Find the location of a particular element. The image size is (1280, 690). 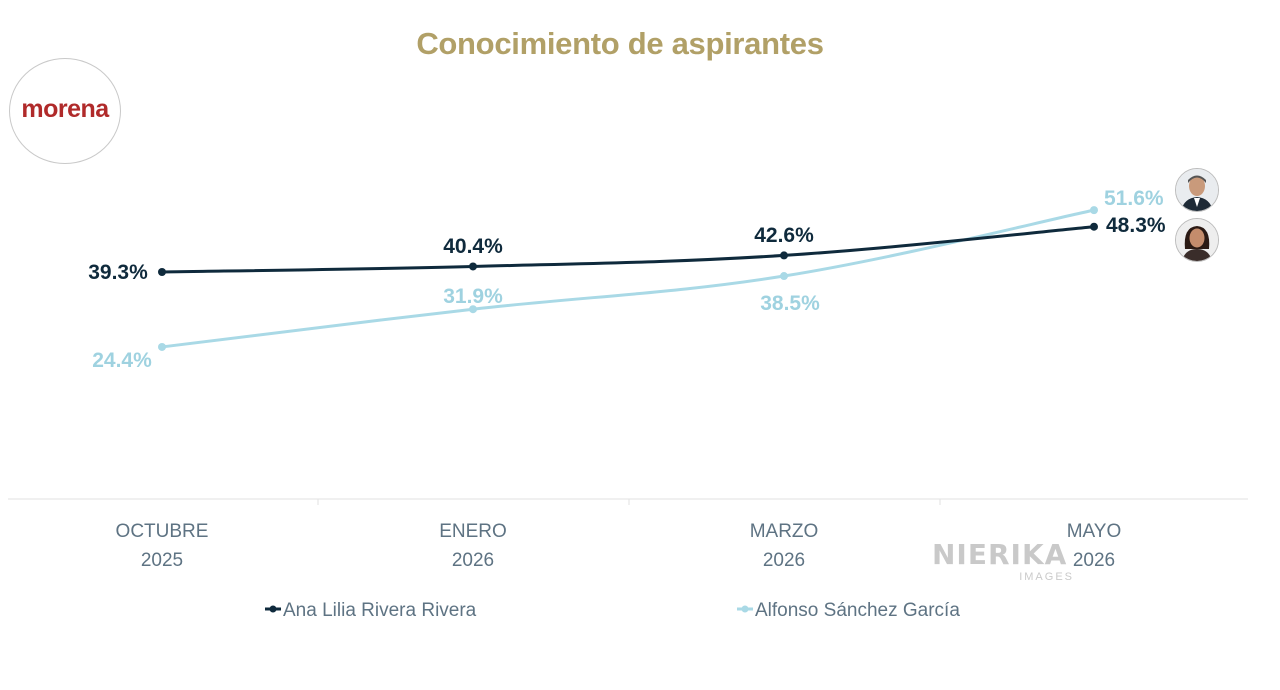

data-label: 40.4% is located at coordinates (473, 246).